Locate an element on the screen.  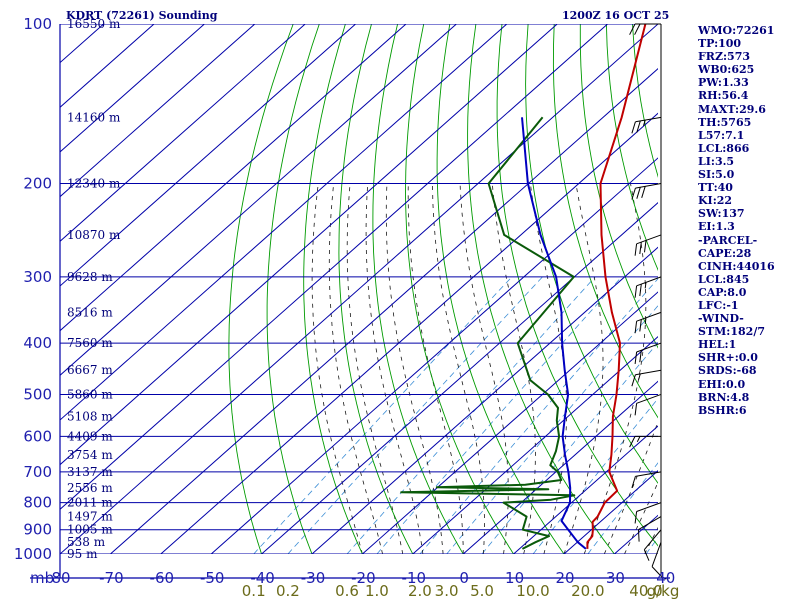
sounding-index: -PARCEL- is located at coordinates (728, 240).